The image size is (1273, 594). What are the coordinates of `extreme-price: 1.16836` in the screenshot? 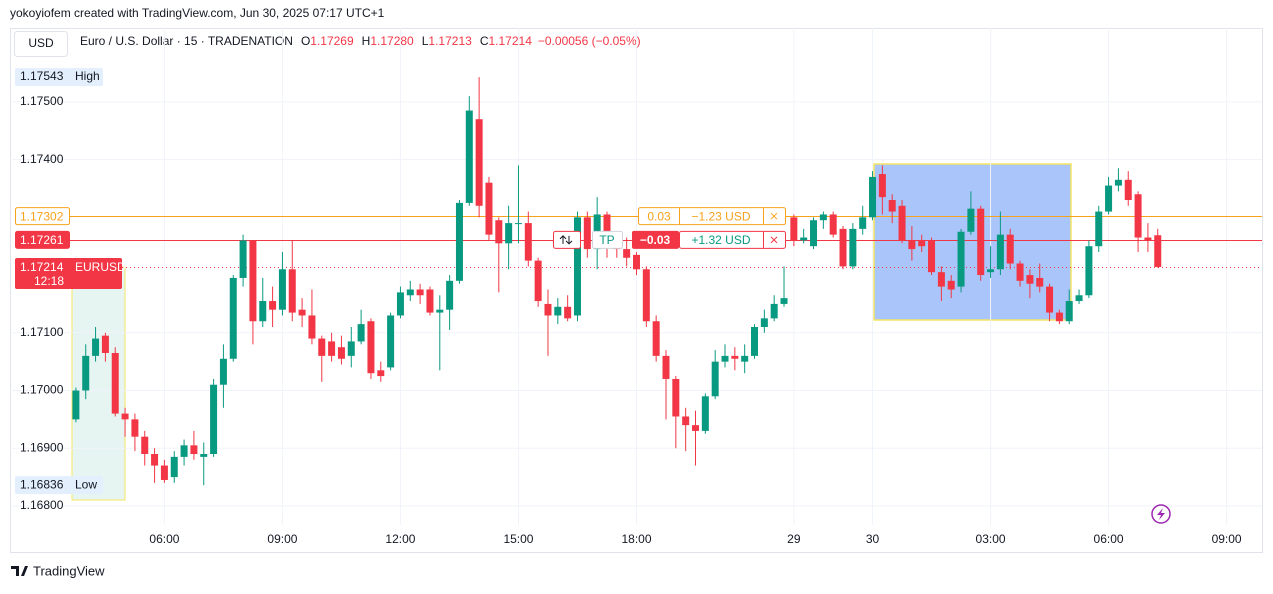 It's located at (42, 484).